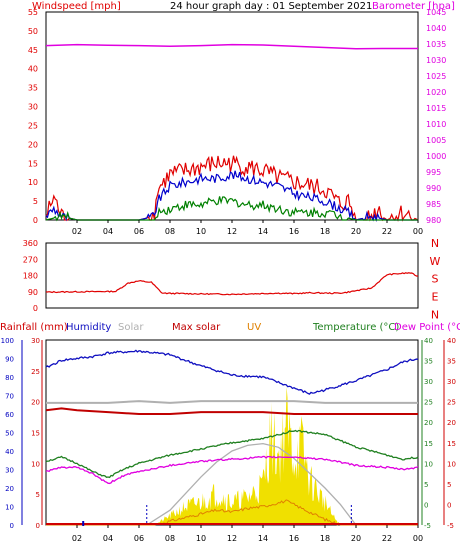  Describe the element at coordinates (436, 140) in the screenshot. I see `right-tick-label: 1005` at that location.